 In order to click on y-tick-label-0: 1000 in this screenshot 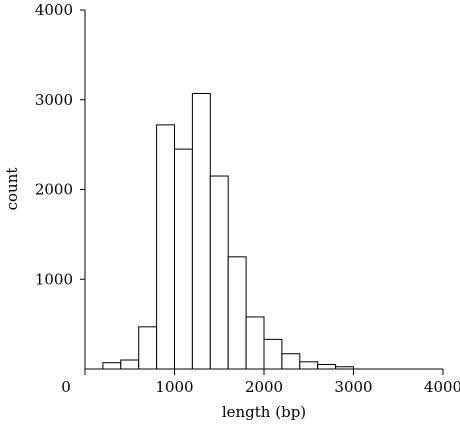, I will do `click(54, 279)`.